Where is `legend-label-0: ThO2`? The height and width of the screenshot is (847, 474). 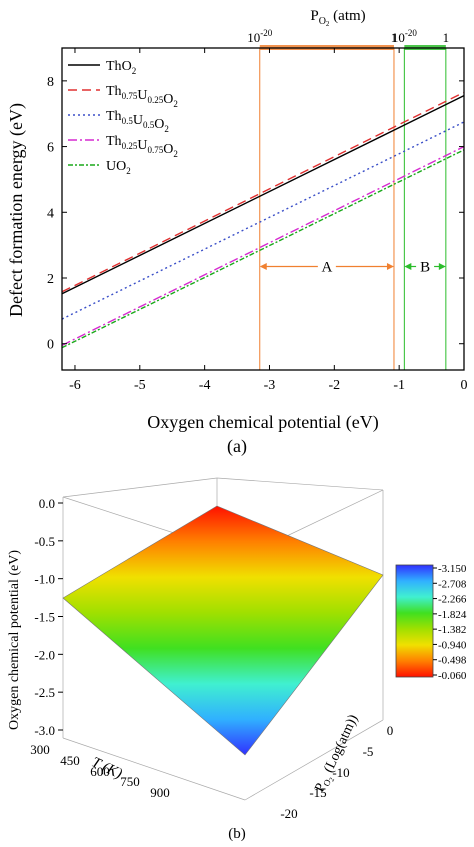 legend-label-0: ThO2 is located at coordinates (121, 67).